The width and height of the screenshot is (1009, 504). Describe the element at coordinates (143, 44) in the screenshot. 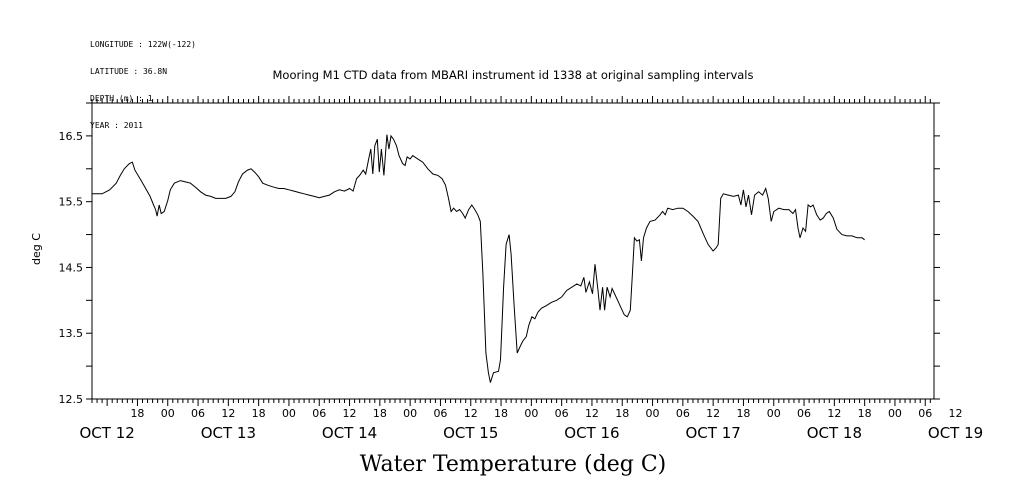

I see `meta-longitude: LONGITUDE : 122W(-122)` at that location.